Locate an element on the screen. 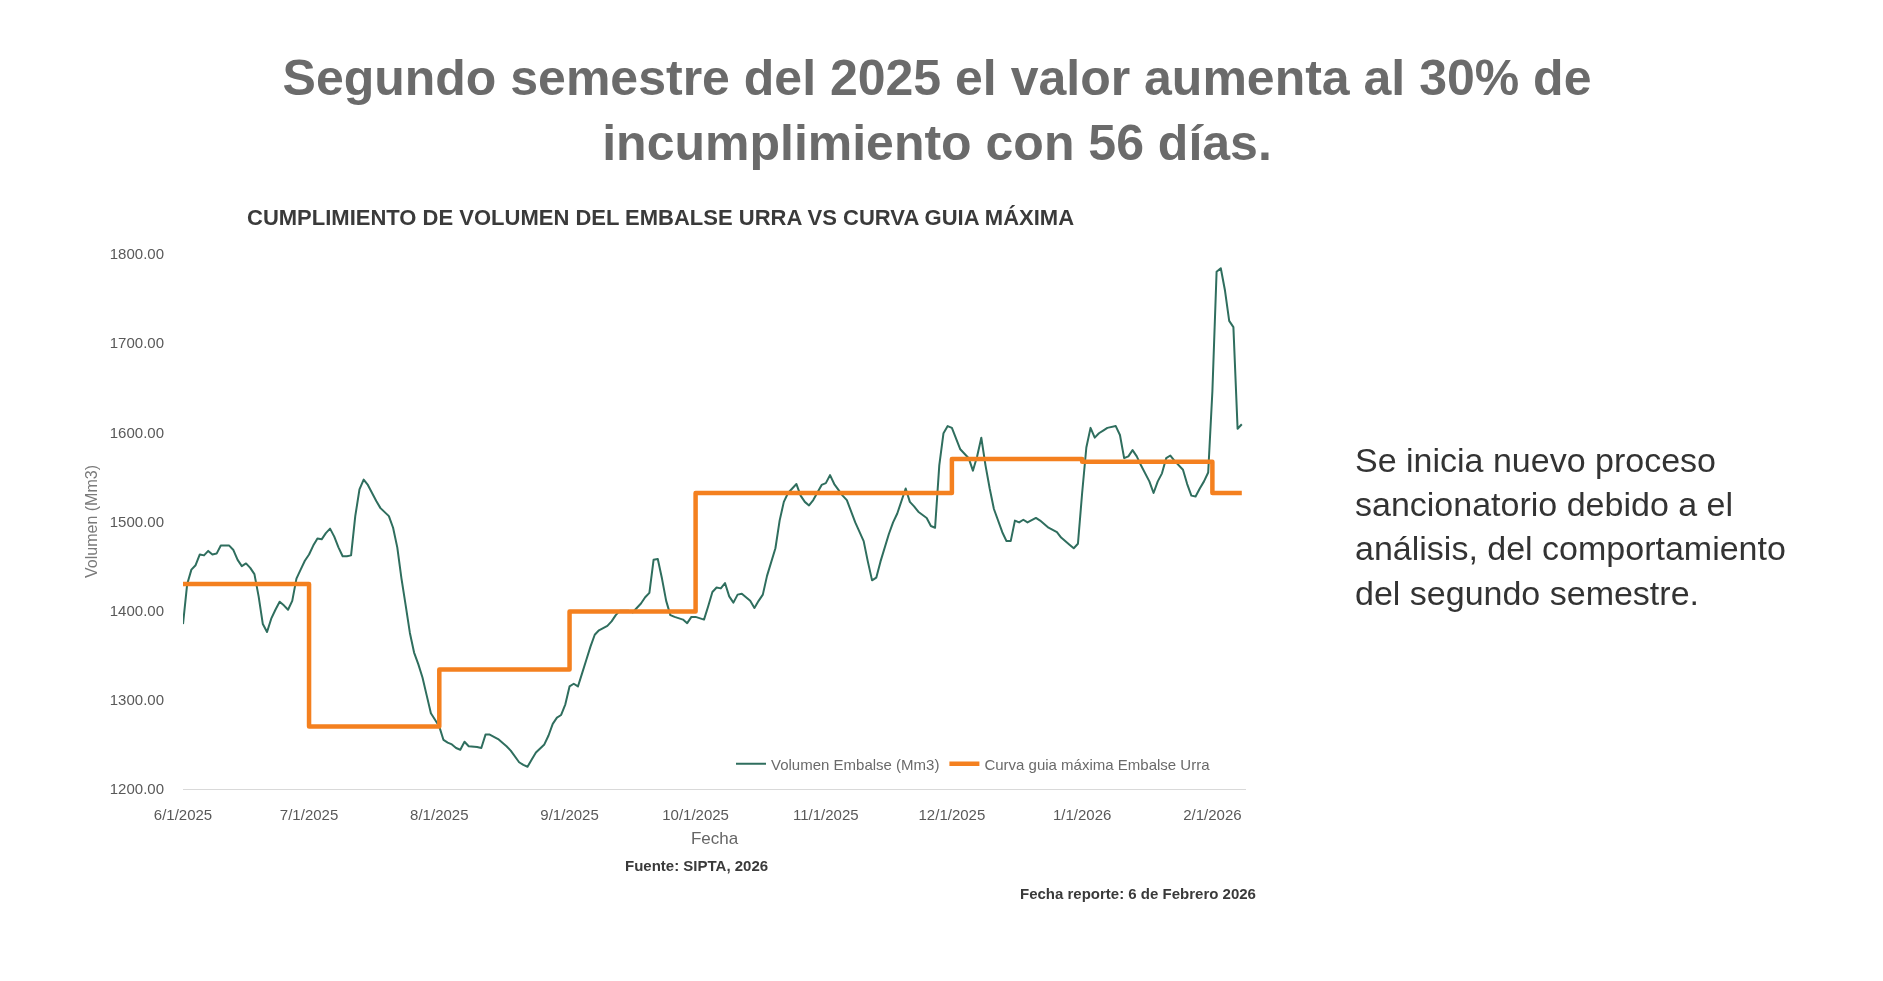 The width and height of the screenshot is (1883, 981). x-tick-label: 10/1/2025 is located at coordinates (695, 814).